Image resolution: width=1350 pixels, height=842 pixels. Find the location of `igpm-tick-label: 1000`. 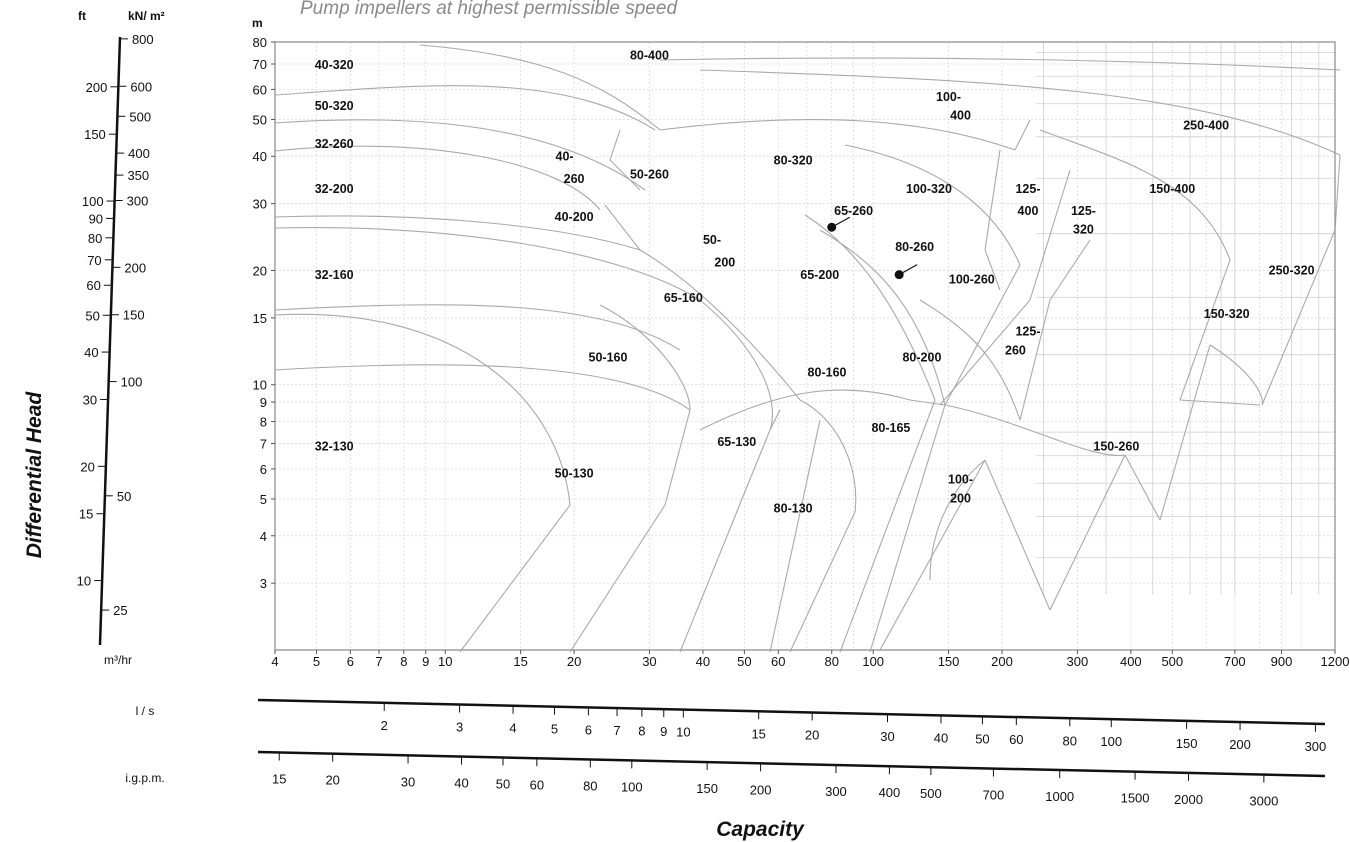

igpm-tick-label: 1000 is located at coordinates (1059, 796).